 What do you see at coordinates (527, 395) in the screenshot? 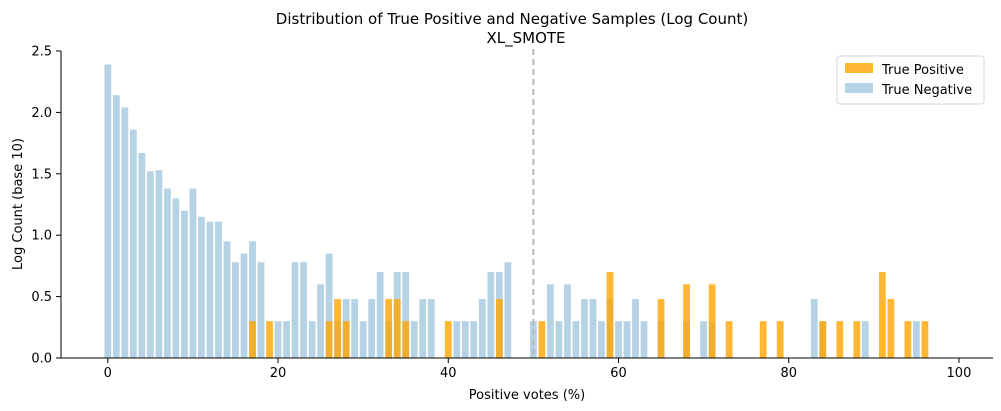
I see `x-axis-label: Positive votes (%)` at bounding box center [527, 395].